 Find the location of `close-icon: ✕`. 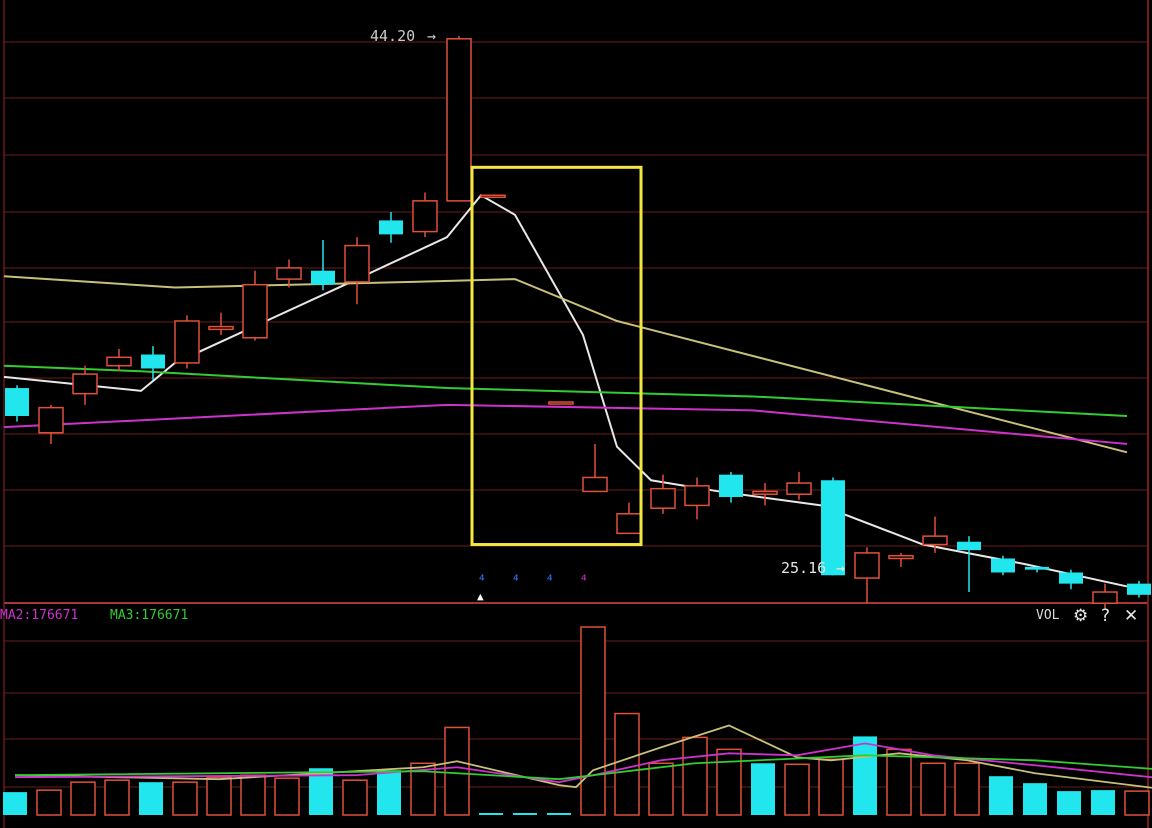

close-icon: ✕ is located at coordinates (1131, 616).